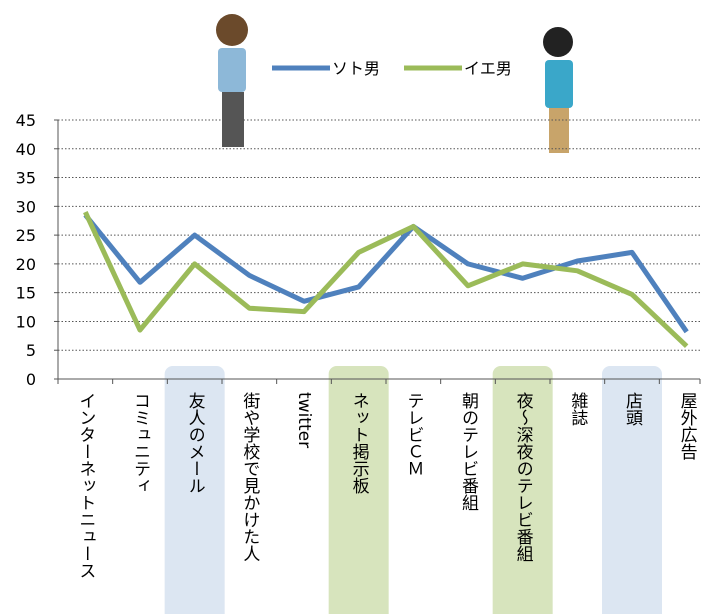 The height and width of the screenshot is (614, 707). I want to click on y-tick-label: 20, so click(26, 264).